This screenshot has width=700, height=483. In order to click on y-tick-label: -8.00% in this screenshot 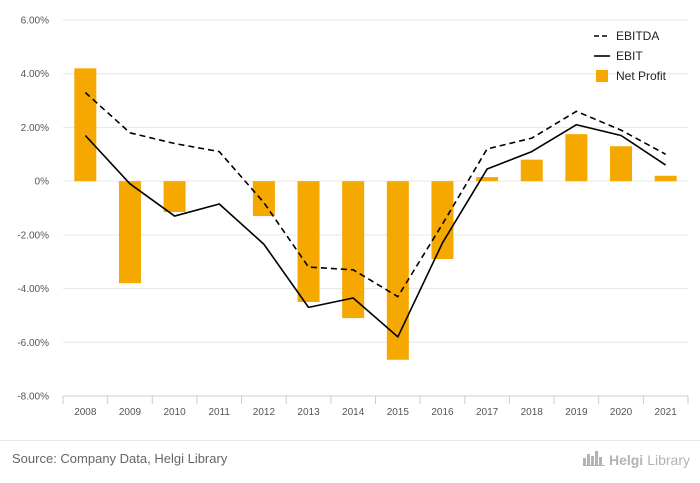, I will do `click(33, 397)`.